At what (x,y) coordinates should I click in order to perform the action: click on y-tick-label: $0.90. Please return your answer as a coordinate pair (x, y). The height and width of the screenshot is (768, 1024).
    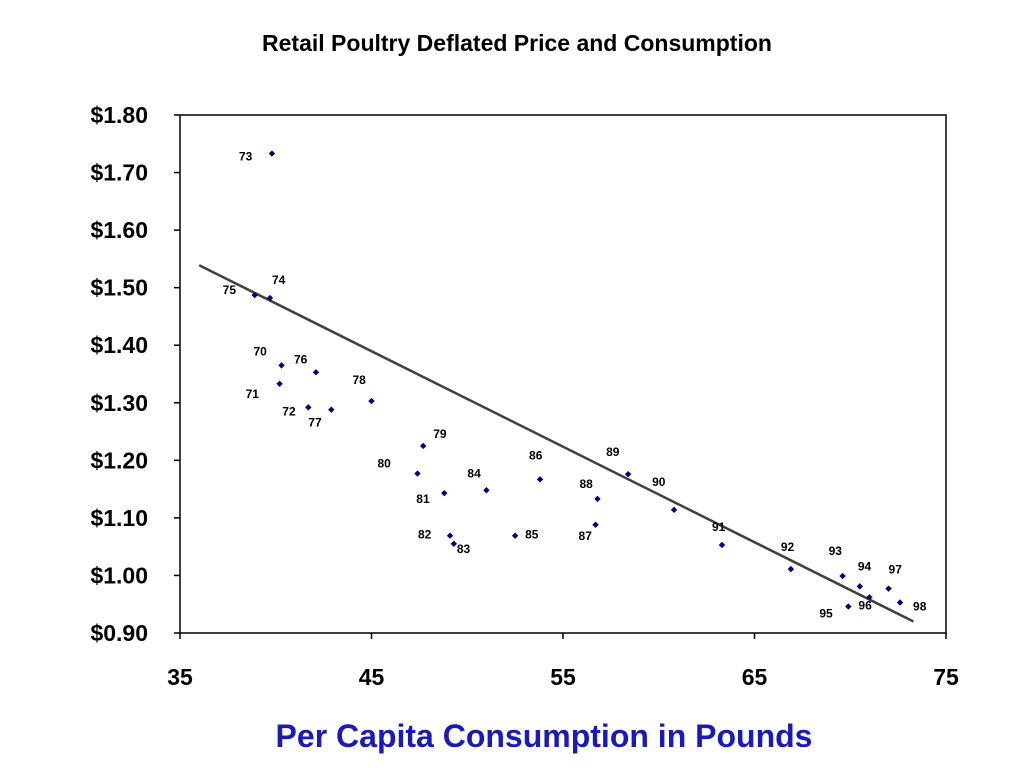
    Looking at the image, I should click on (119, 633).